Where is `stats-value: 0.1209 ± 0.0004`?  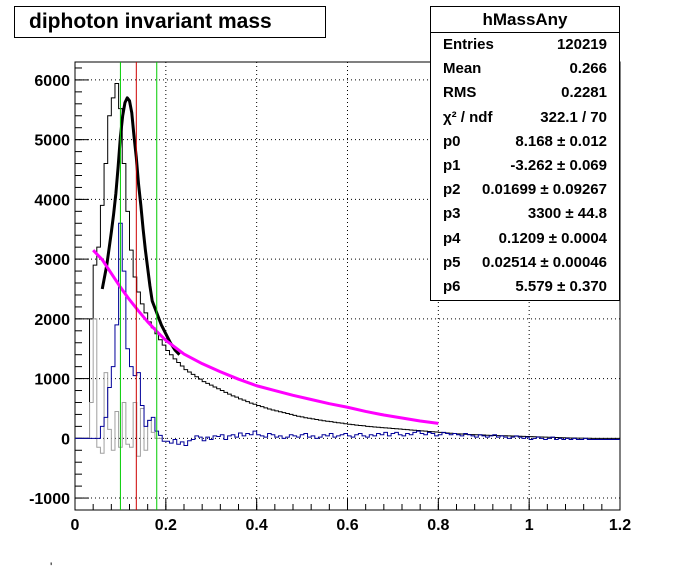
stats-value: 0.1209 ± 0.0004 is located at coordinates (552, 238).